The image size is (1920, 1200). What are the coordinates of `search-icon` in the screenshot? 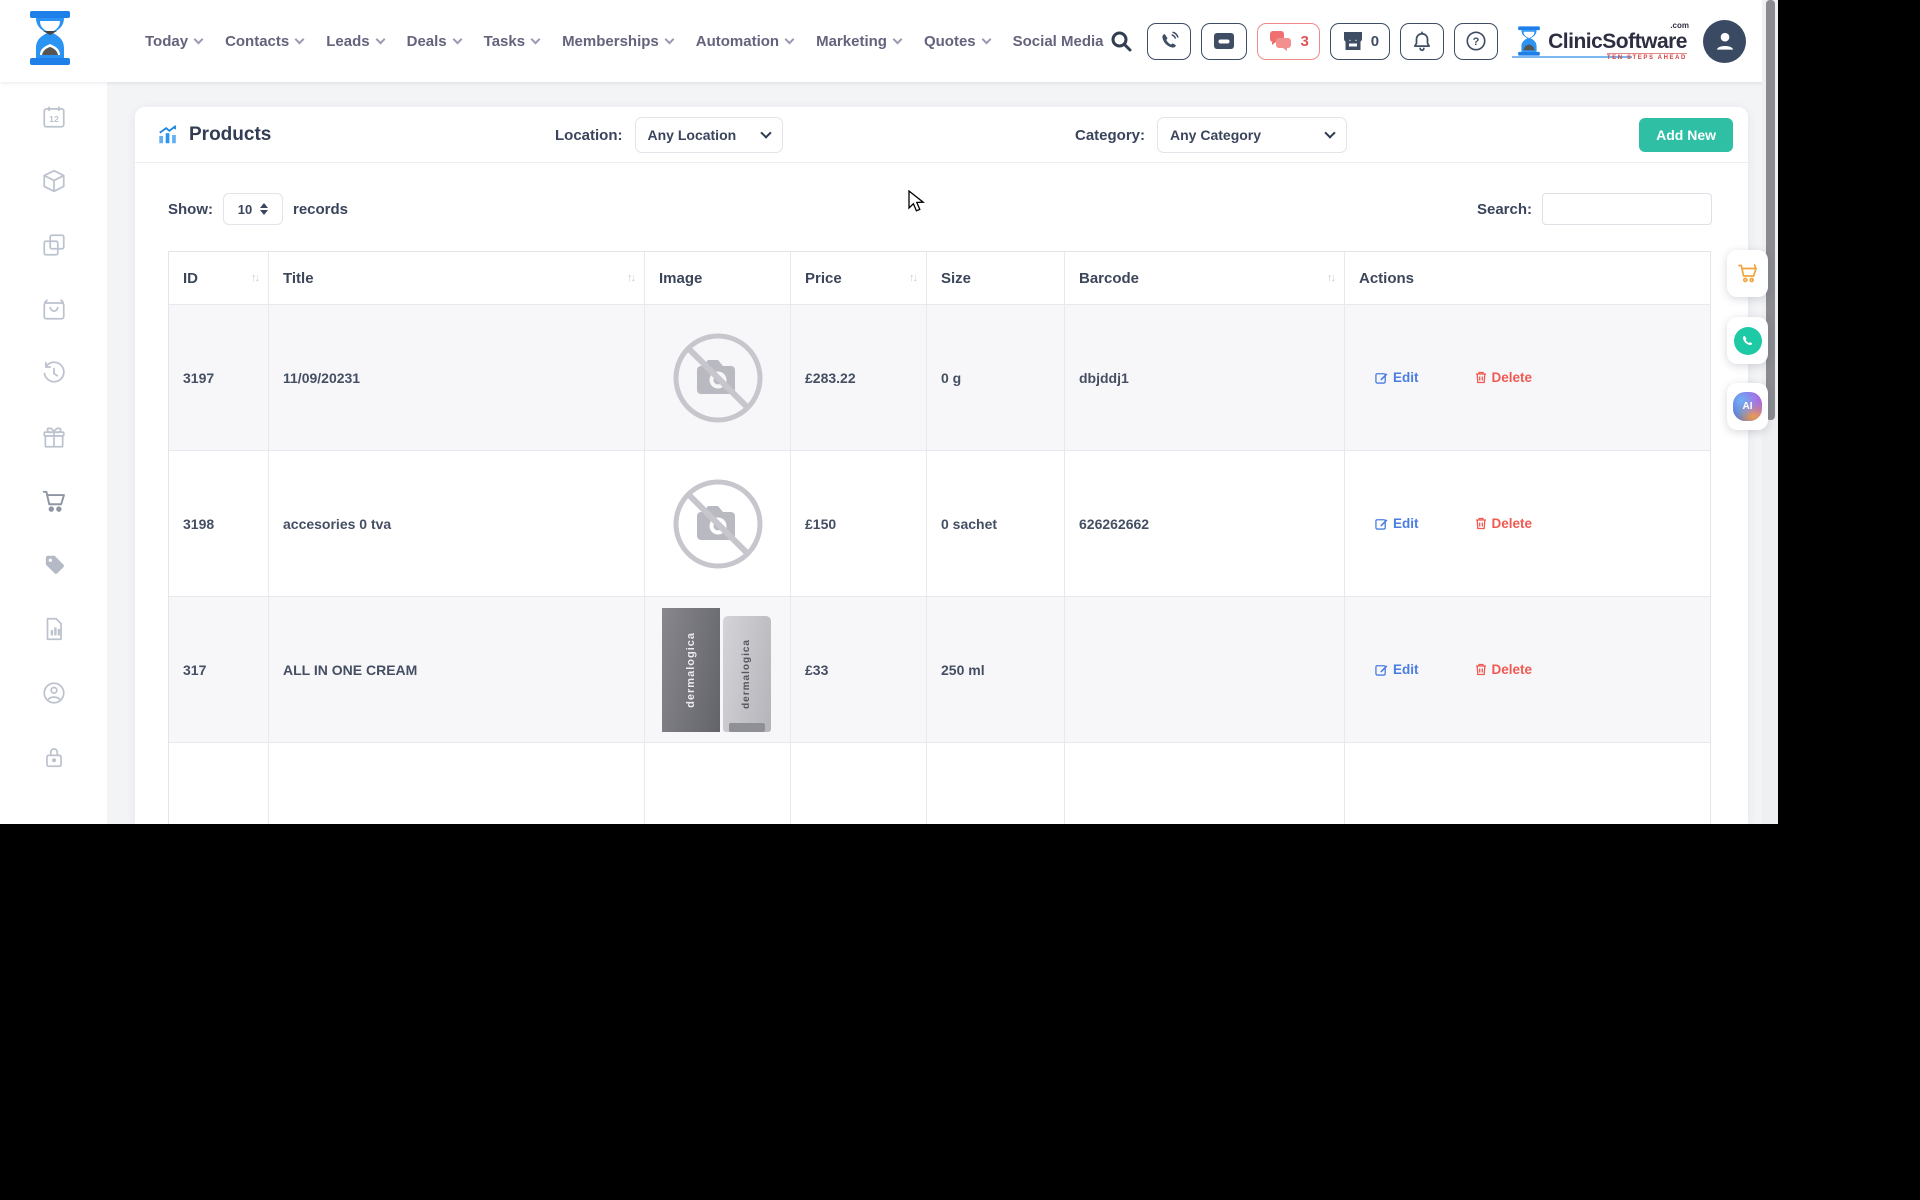 It's located at (1121, 41).